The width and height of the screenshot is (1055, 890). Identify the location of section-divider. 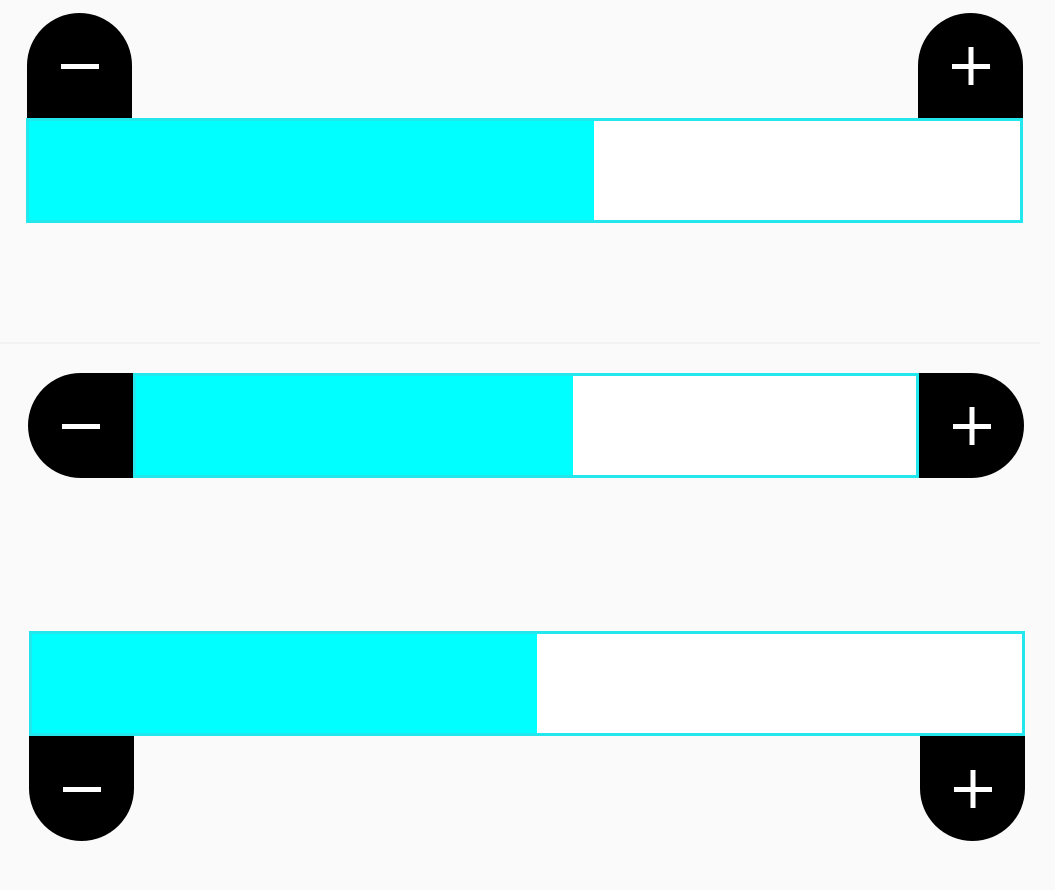
(520, 343).